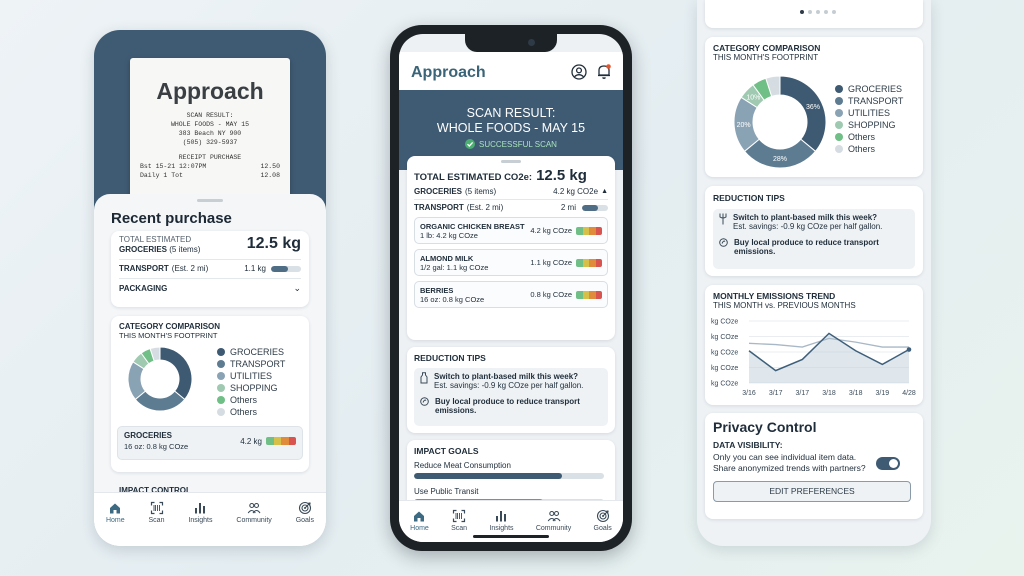 The image size is (1024, 576). What do you see at coordinates (449, 235) in the screenshot?
I see `item-sub: 1 lb: 4.2 kg COze` at bounding box center [449, 235].